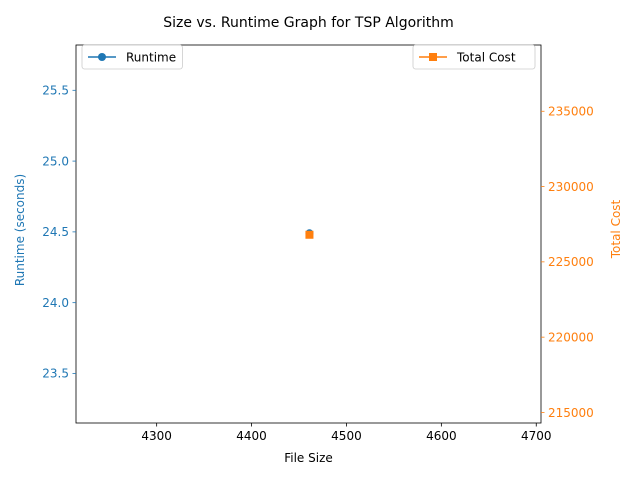  Describe the element at coordinates (571, 112) in the screenshot. I see `right-tick-label: 235000` at that location.